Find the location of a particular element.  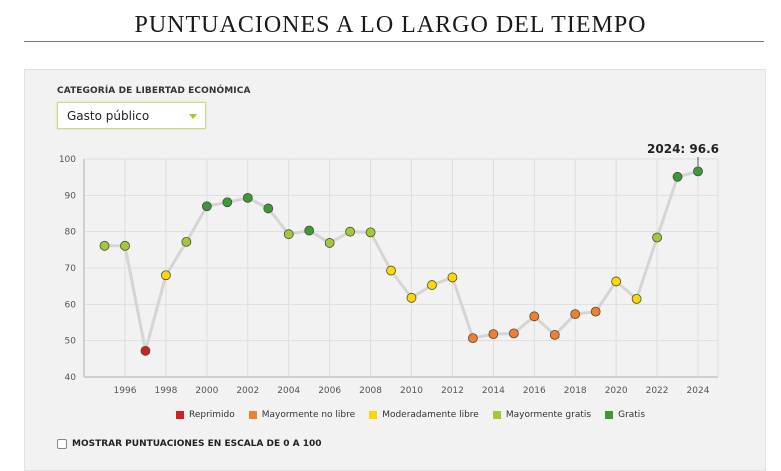

data-point-1995 is located at coordinates (104, 245).